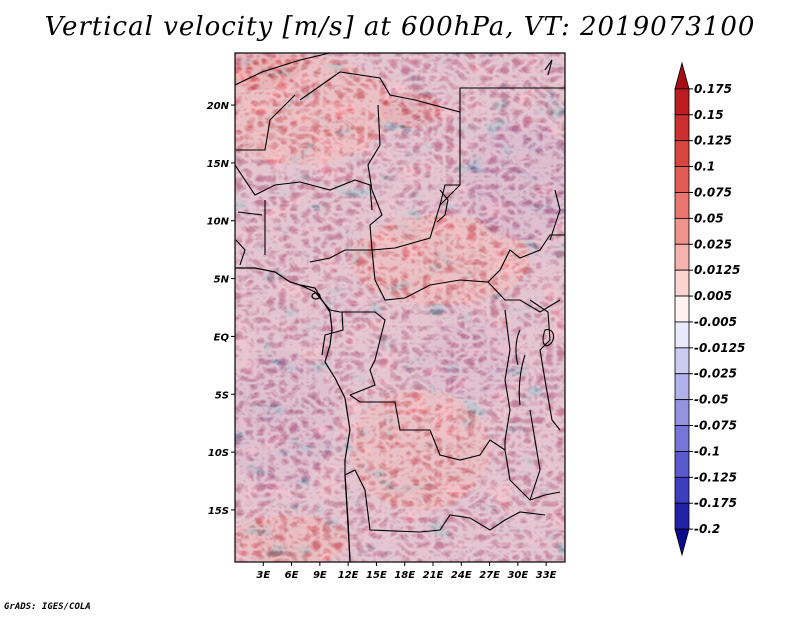  I want to click on lon-axis: 3E 6E 9E 12E 15E 18E 21E 24E 27E 30E 33E, so click(406, 571).